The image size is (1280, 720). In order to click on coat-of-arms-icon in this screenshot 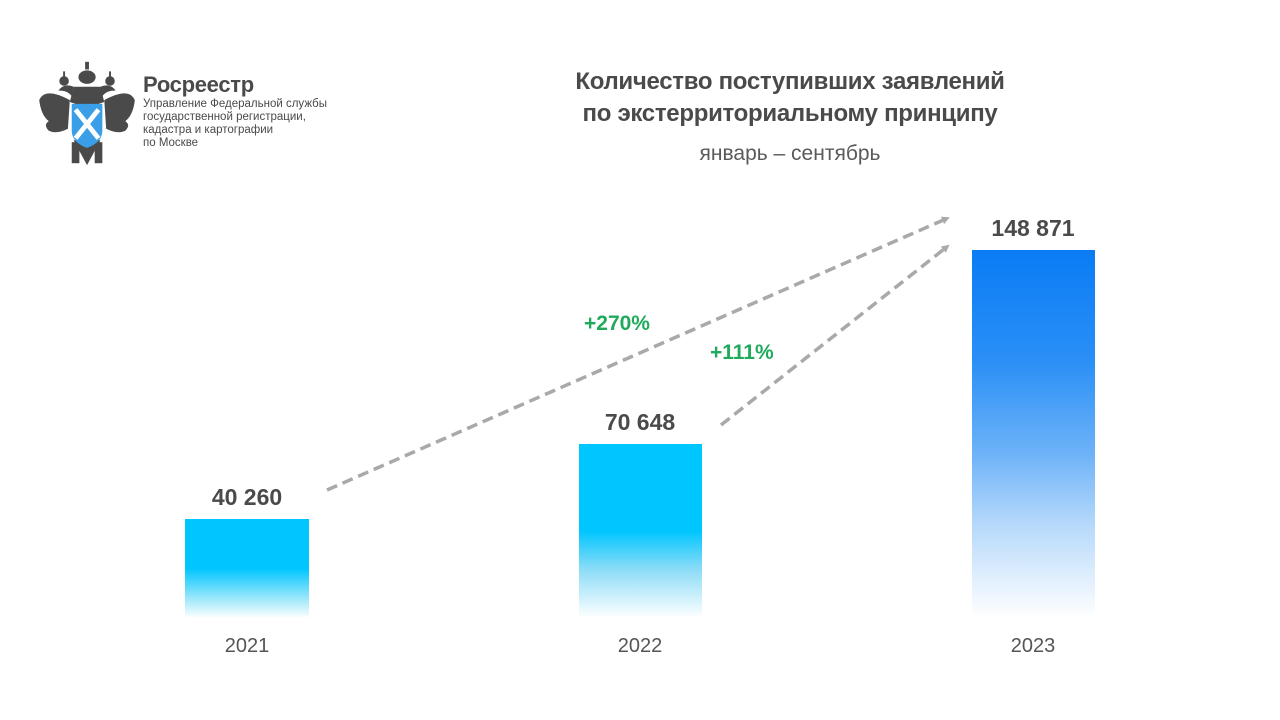, I will do `click(87, 113)`.